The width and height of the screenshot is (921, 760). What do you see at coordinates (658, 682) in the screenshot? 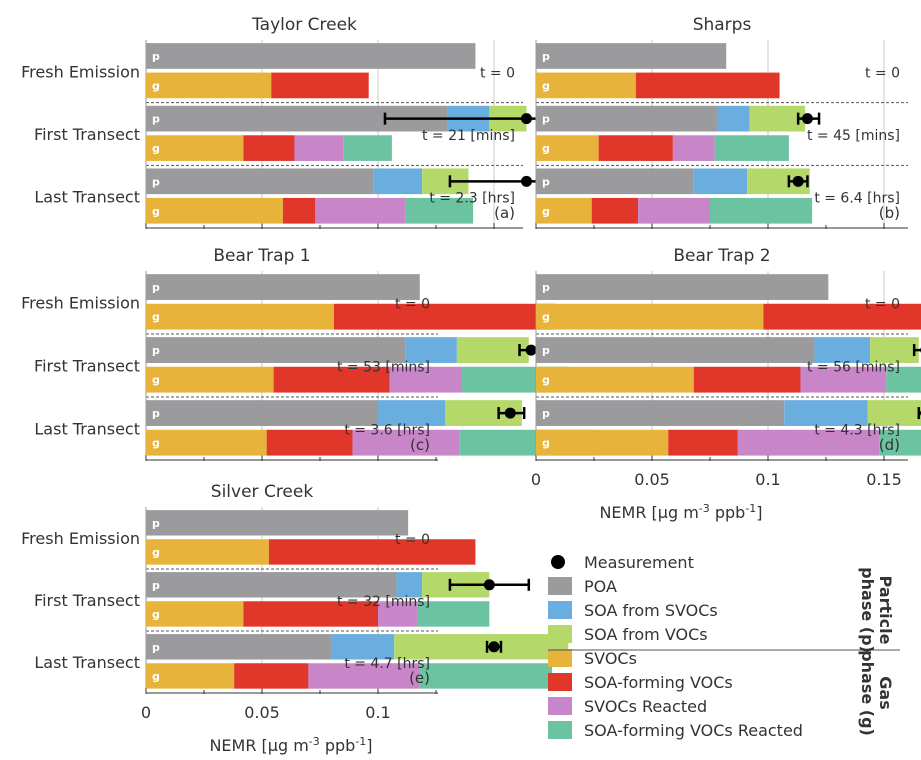
I see `legend-label: SOA-forming VOCs` at bounding box center [658, 682].